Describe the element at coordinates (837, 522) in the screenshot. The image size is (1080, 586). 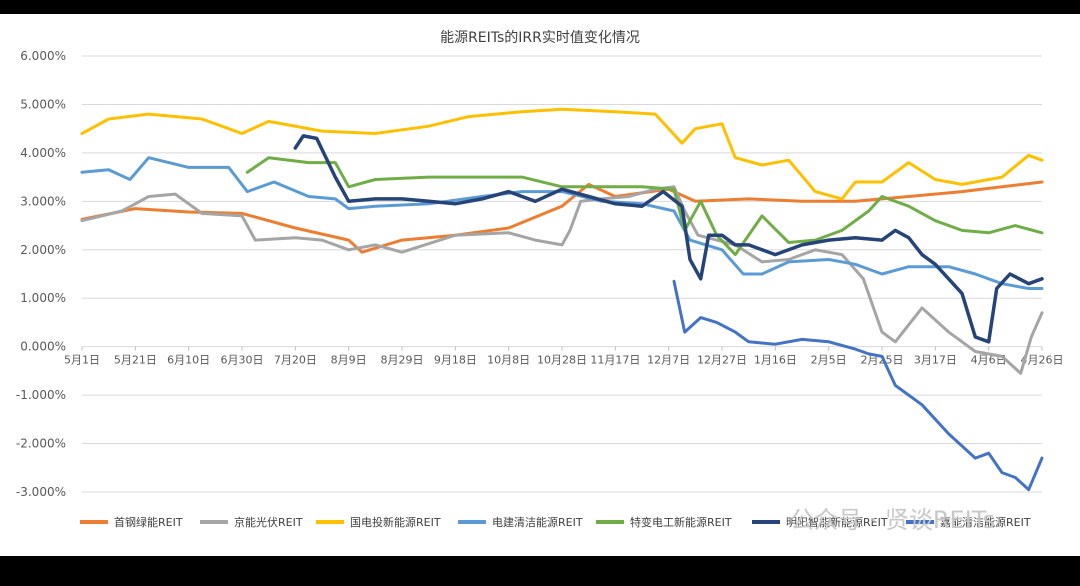
I see `legend-label: 明阳智能新能源REIT` at that location.